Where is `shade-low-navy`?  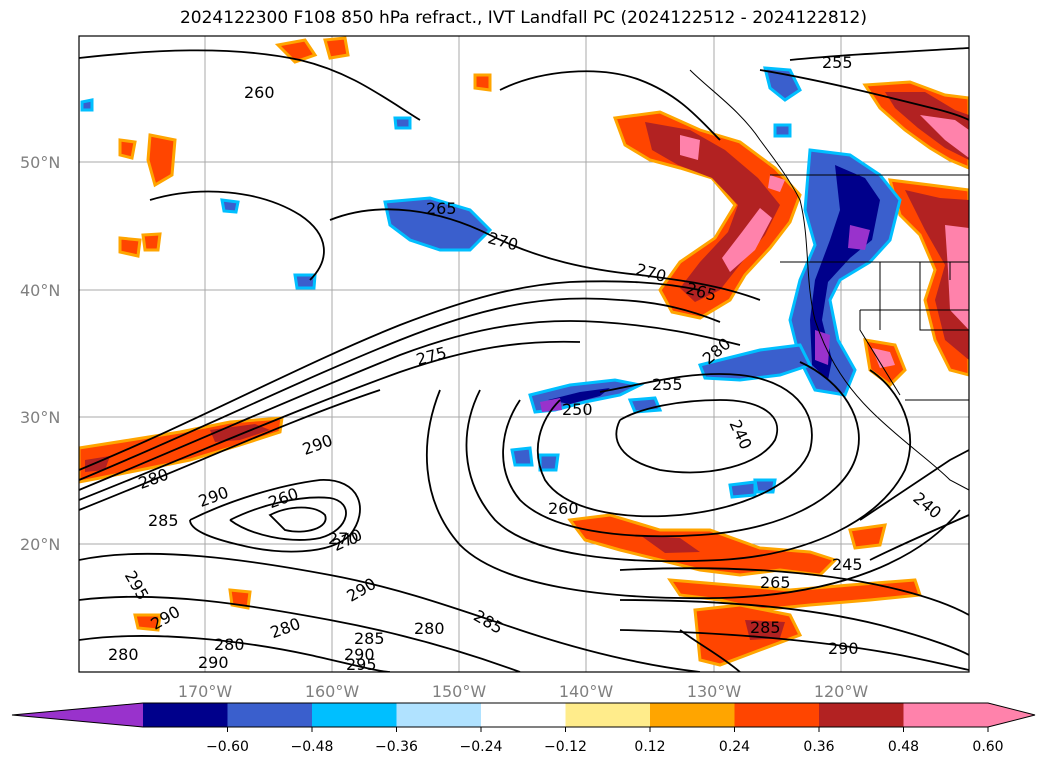 shade-low-navy is located at coordinates (579, 396).